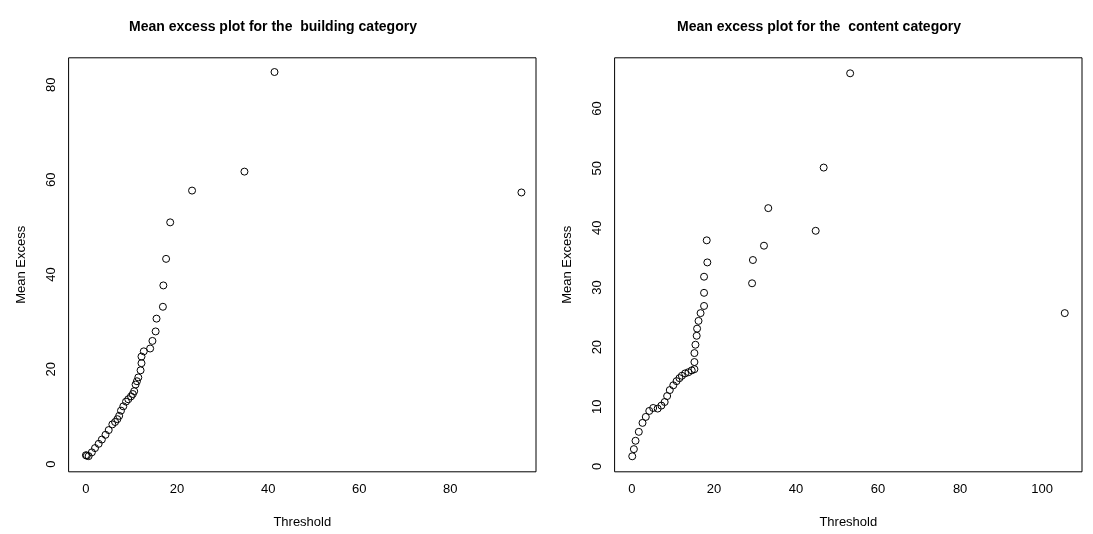 Image resolution: width=1093 pixels, height=534 pixels. I want to click on y-tick-label: 10, so click(596, 407).